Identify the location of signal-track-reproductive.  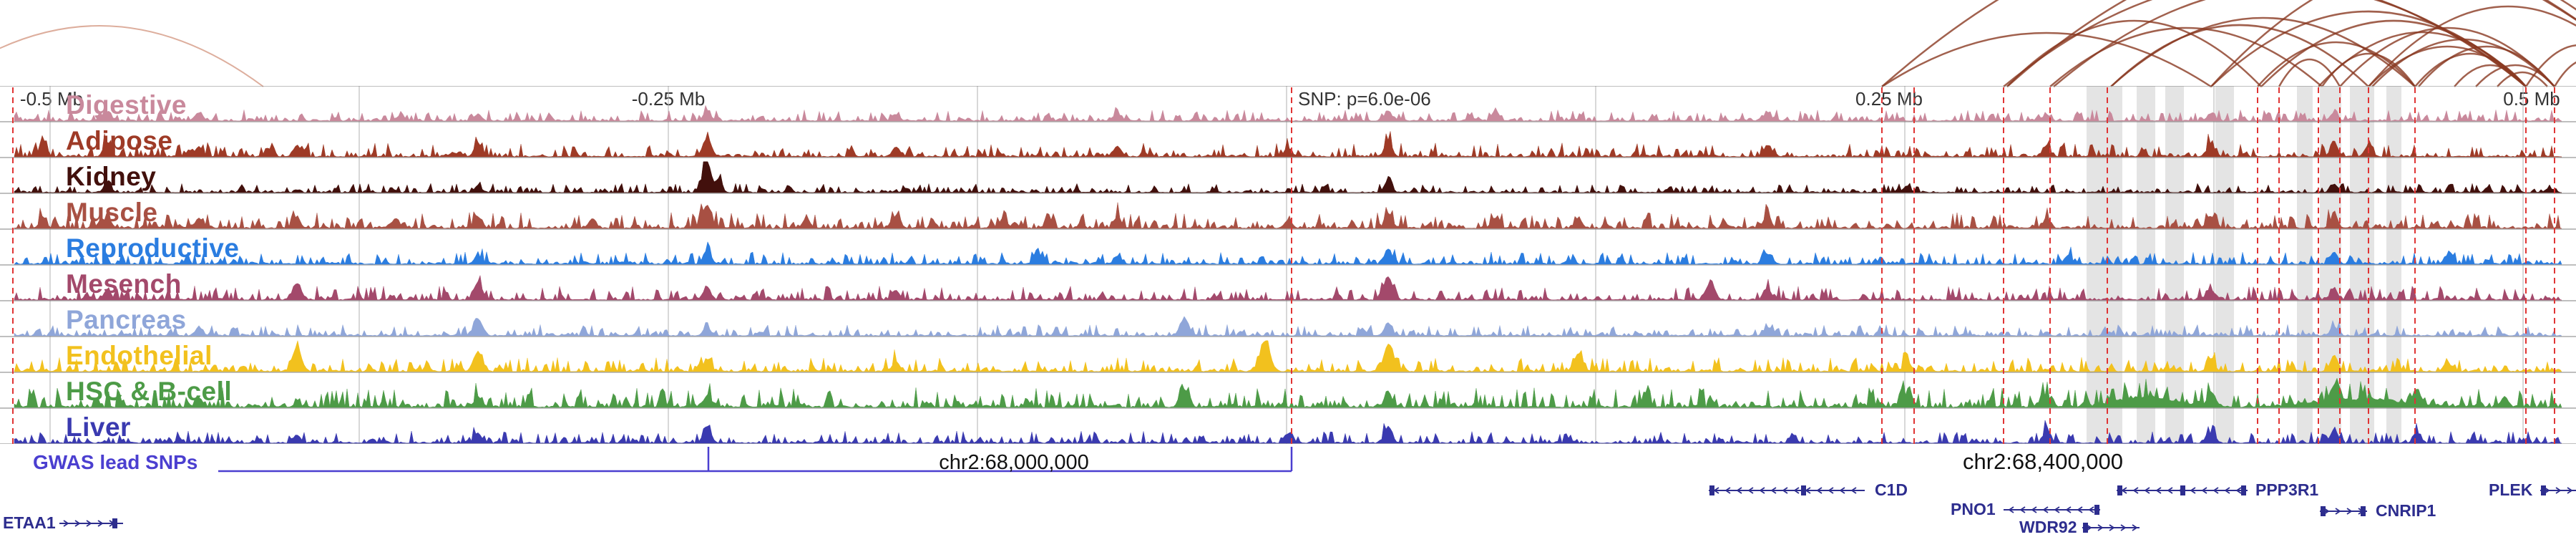
(1288, 253).